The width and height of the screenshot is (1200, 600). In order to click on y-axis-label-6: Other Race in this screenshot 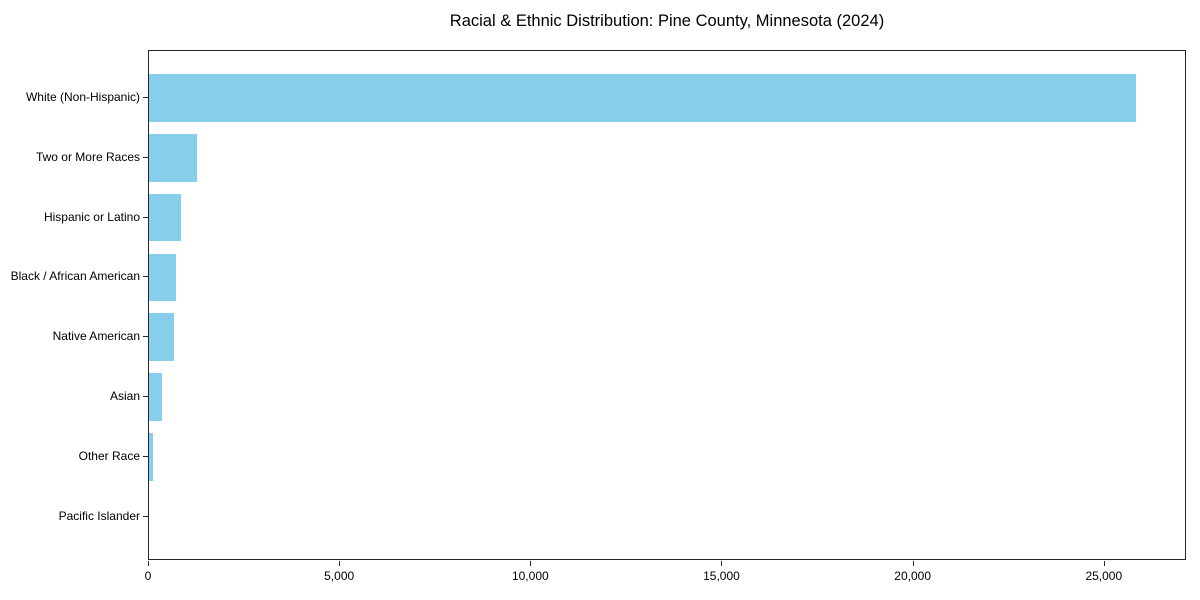, I will do `click(109, 455)`.